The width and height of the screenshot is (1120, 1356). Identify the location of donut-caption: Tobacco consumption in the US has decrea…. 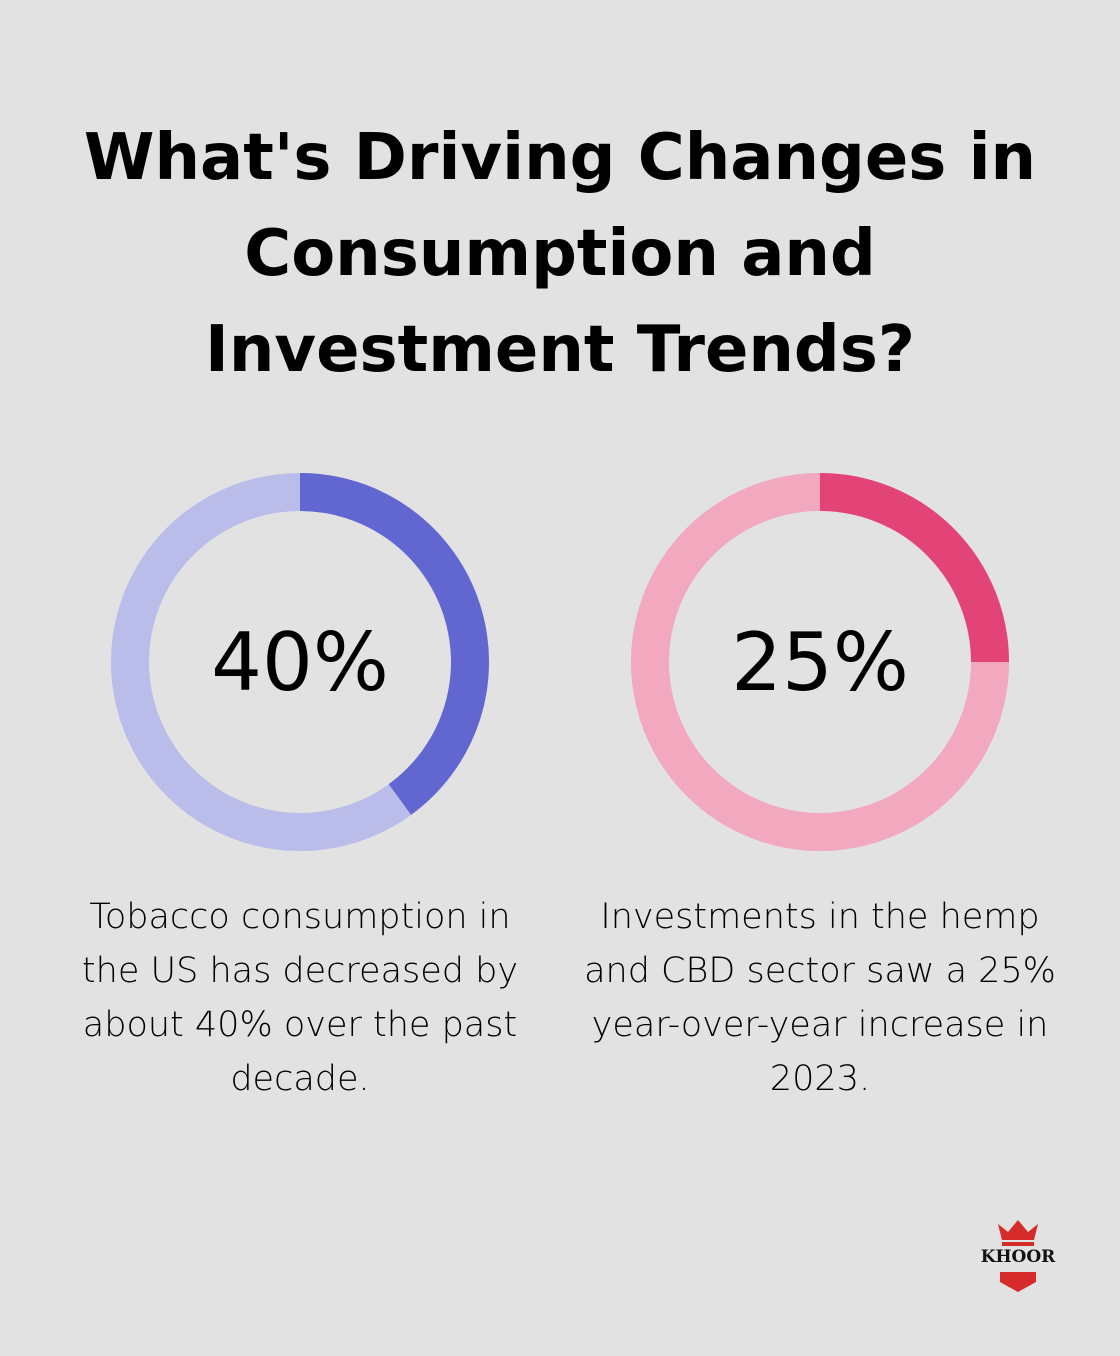
(300, 998).